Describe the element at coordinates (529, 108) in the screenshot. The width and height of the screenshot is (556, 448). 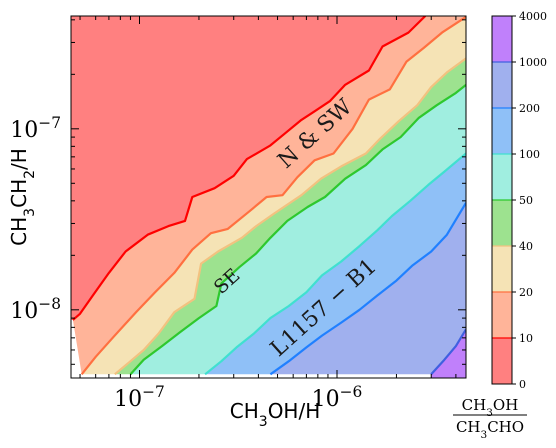
I see `colorbar-tick-label: 200` at that location.